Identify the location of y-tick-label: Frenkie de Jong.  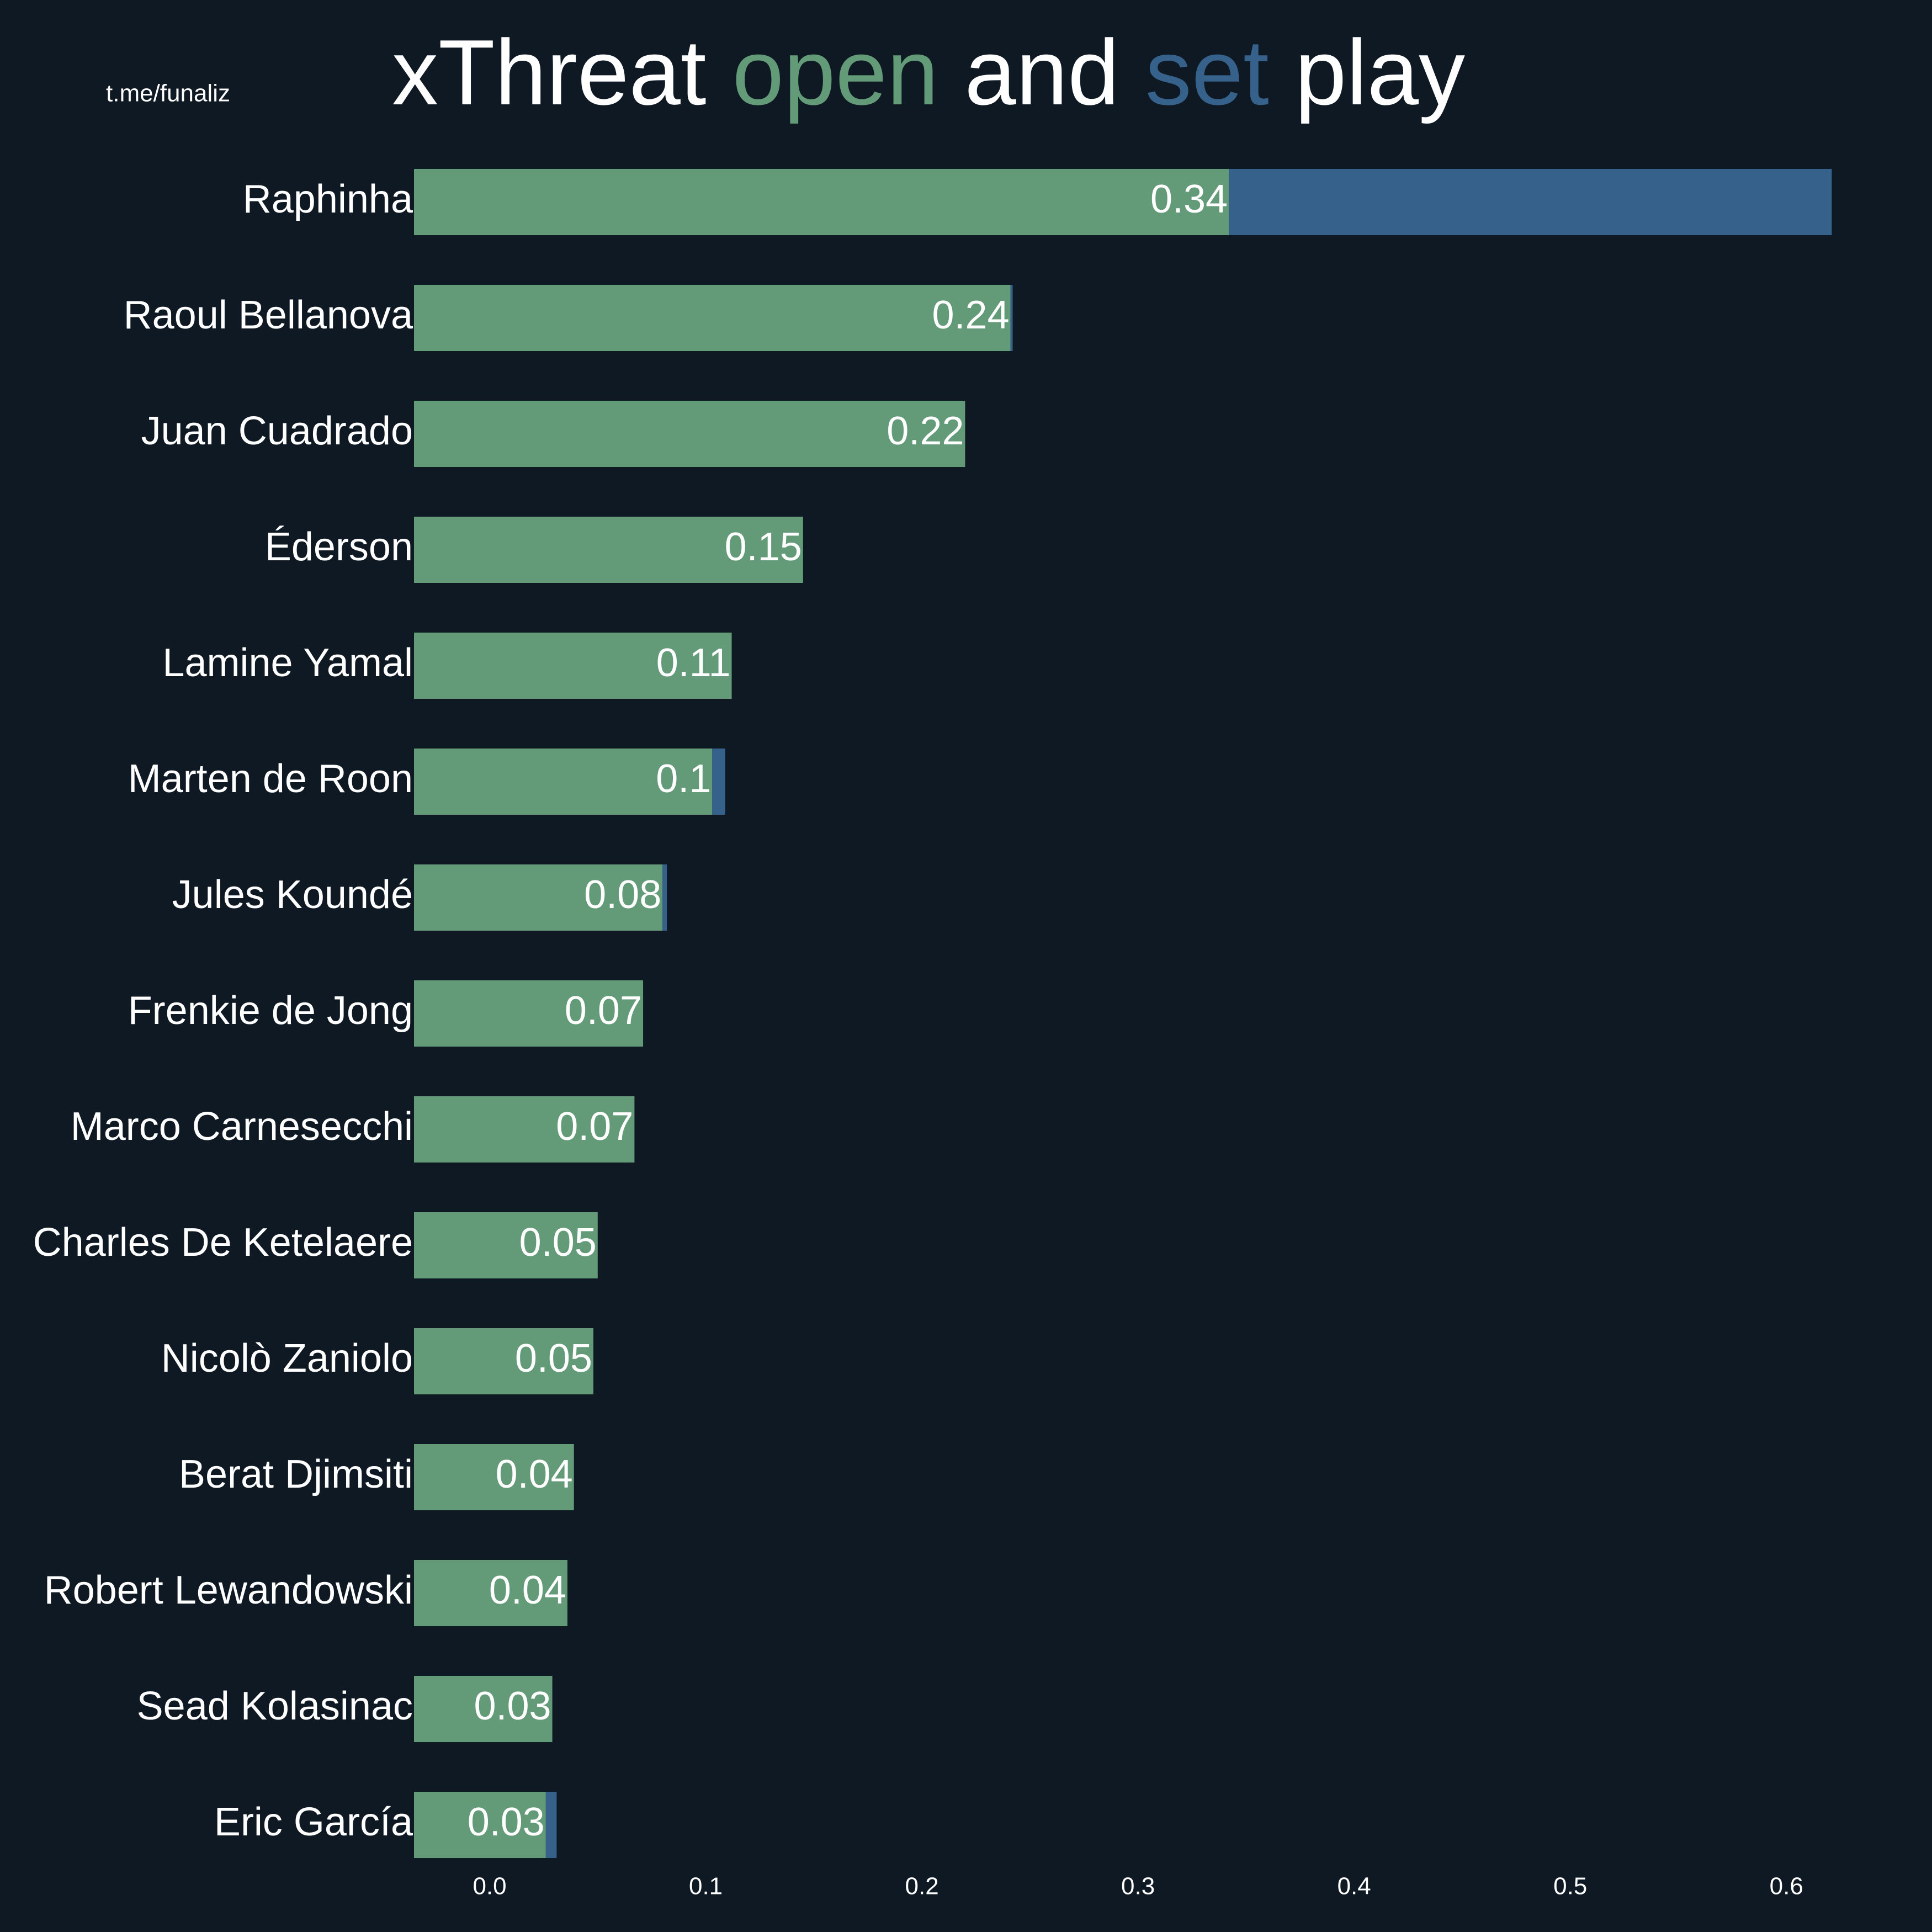
(271, 1011).